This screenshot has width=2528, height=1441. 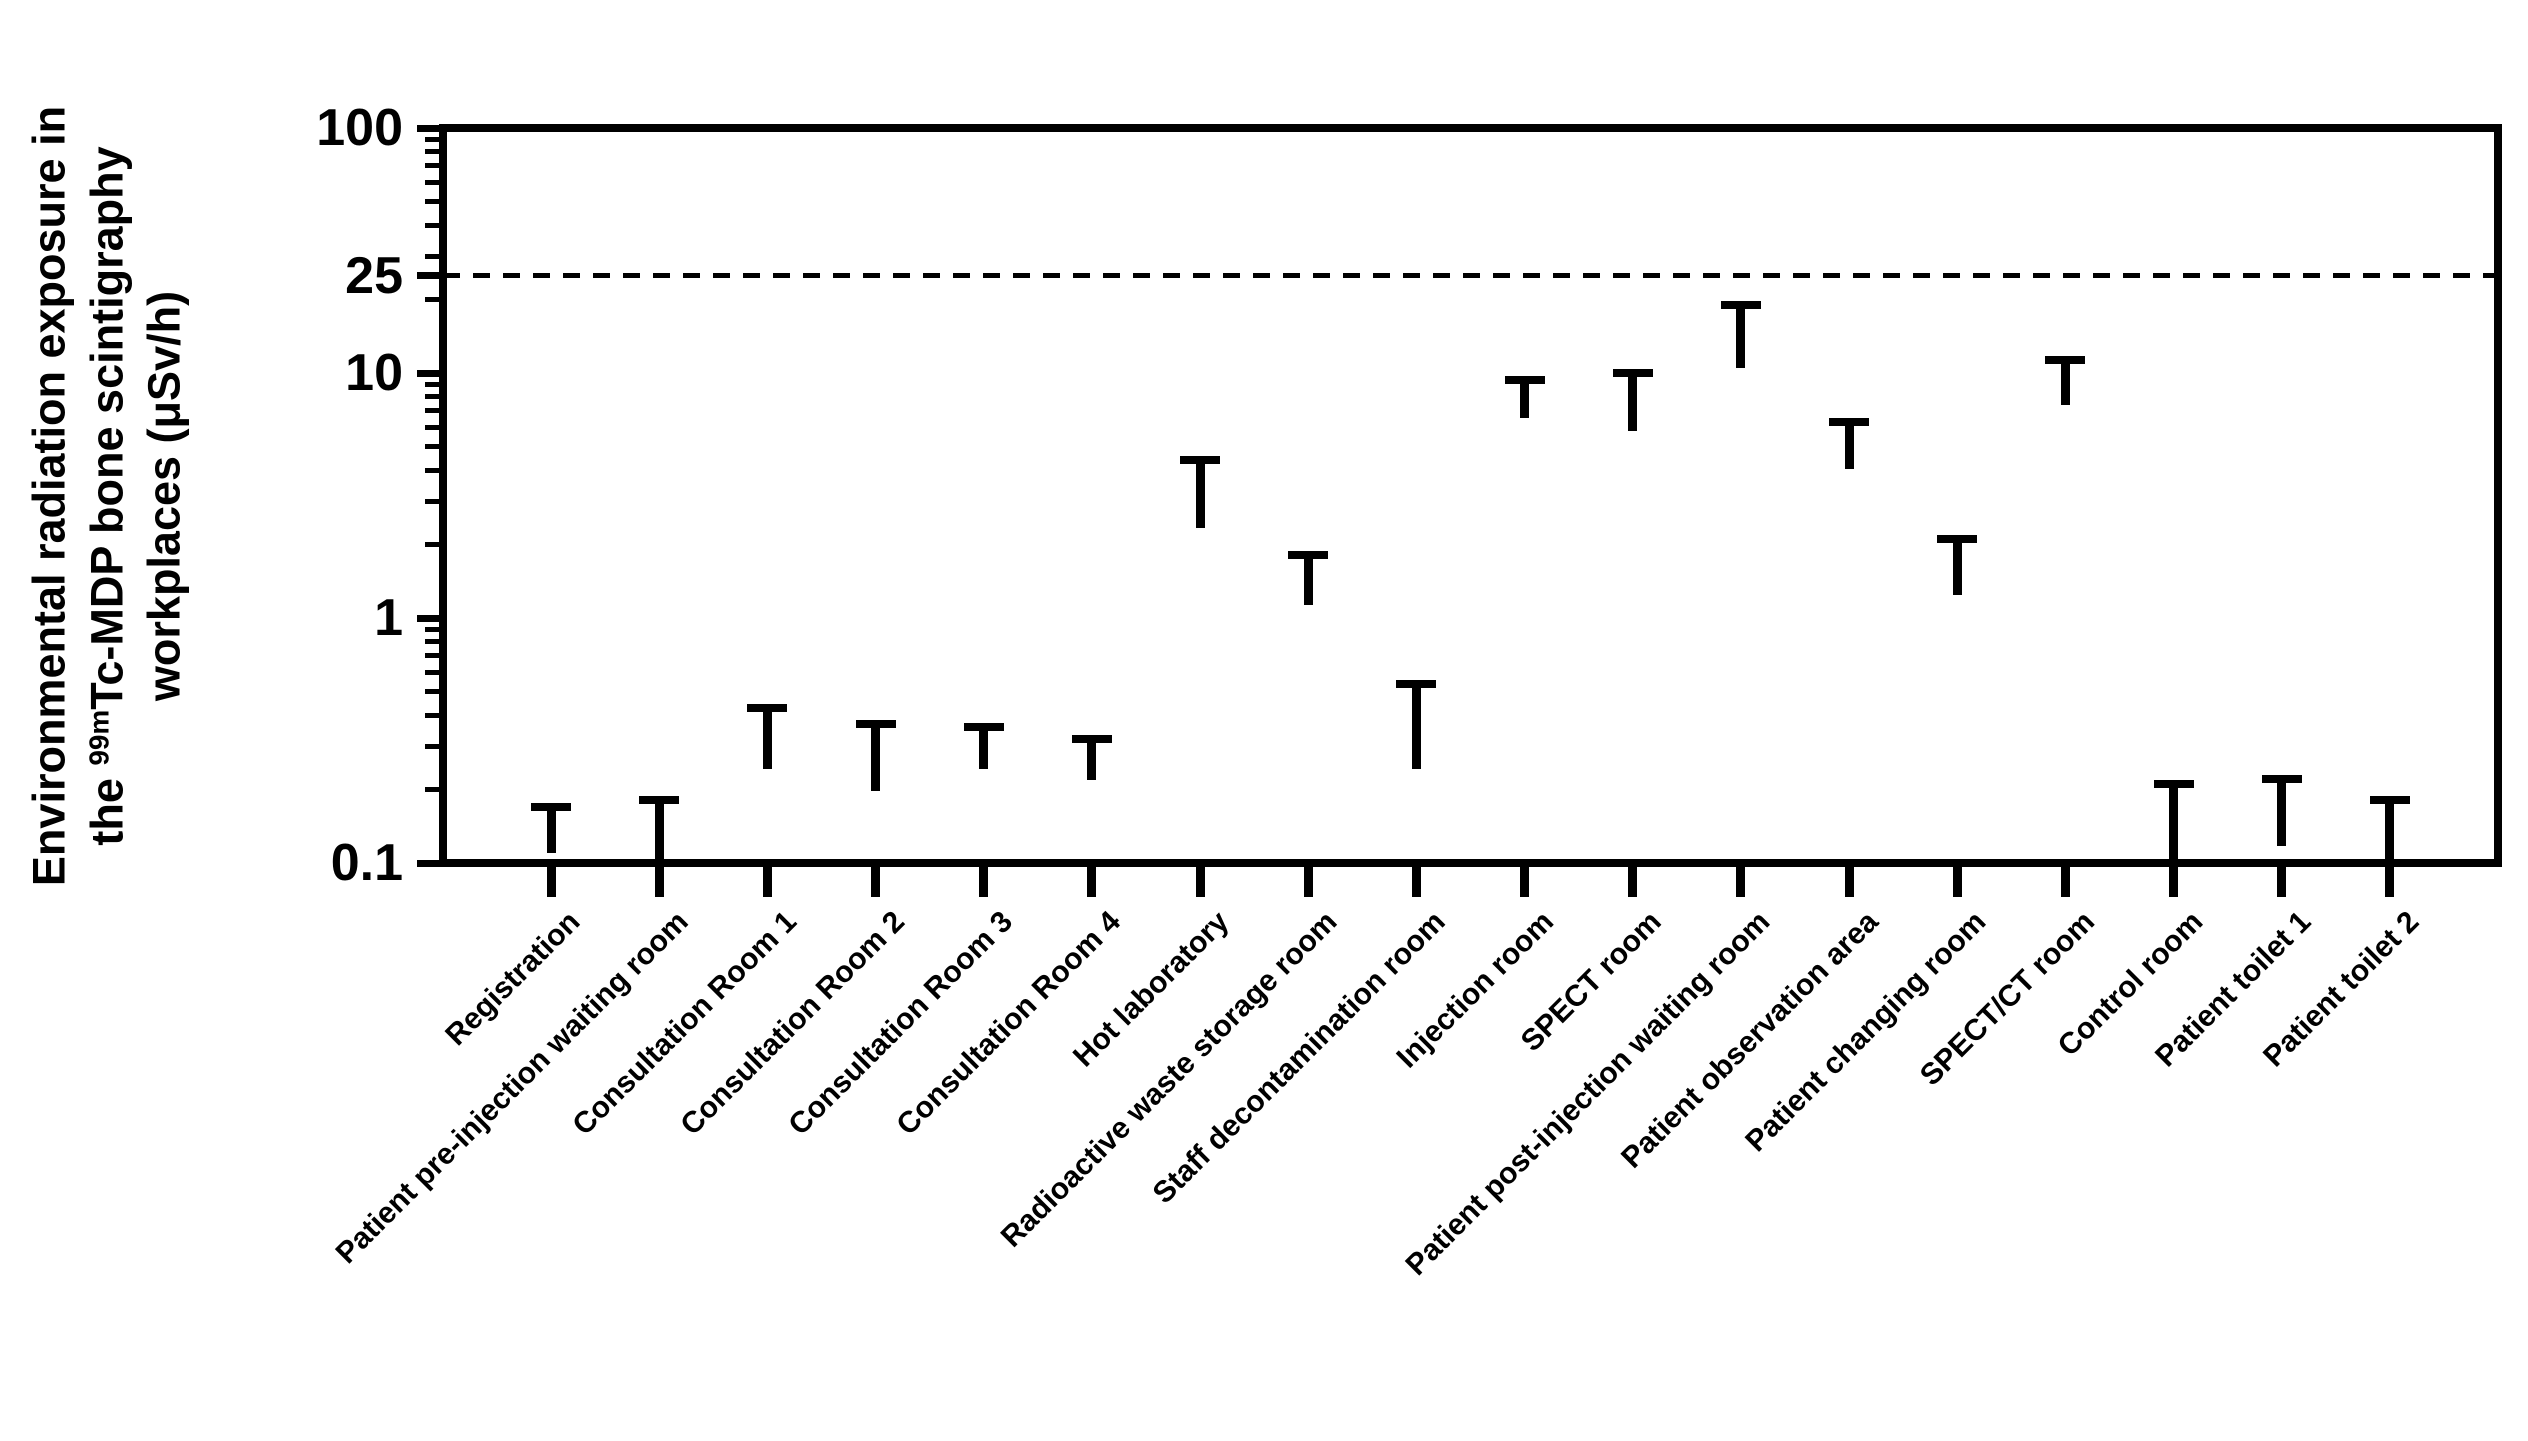 What do you see at coordinates (1470, 863) in the screenshot?
I see `x-axis-line` at bounding box center [1470, 863].